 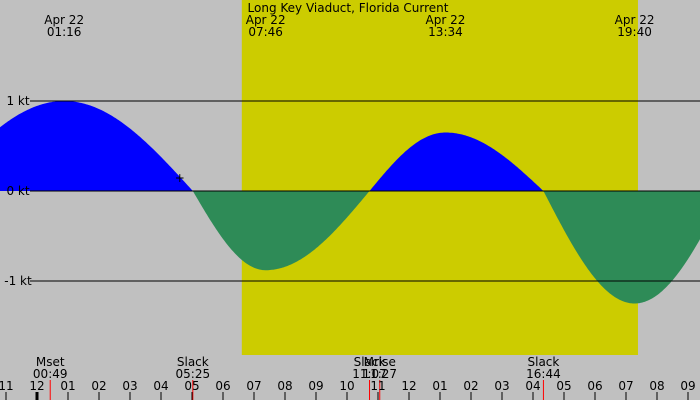 What do you see at coordinates (64, 32) in the screenshot?
I see `extreme-time-label: 01:16` at bounding box center [64, 32].